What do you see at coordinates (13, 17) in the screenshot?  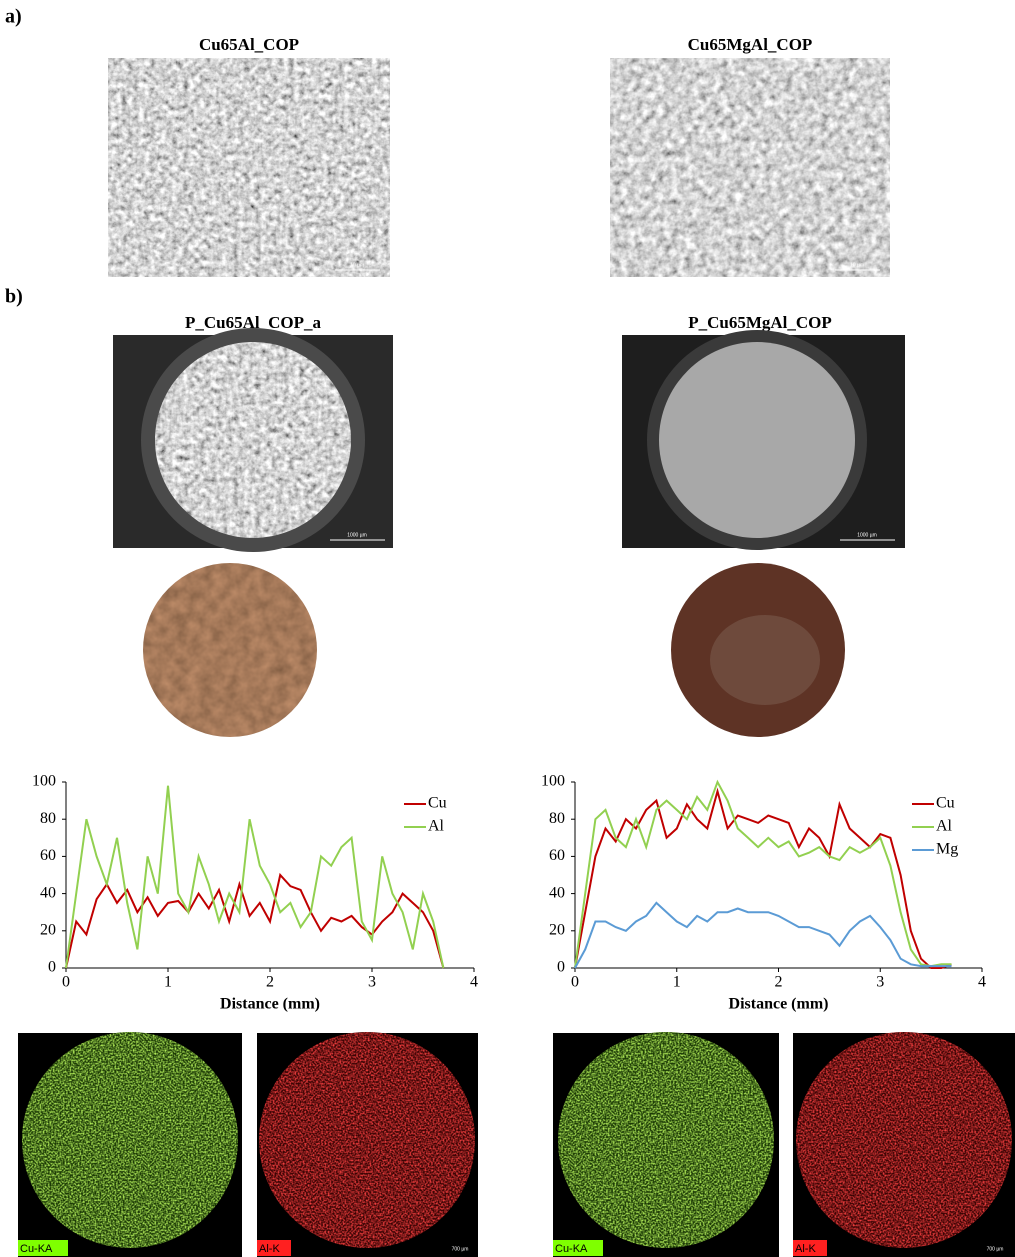 I see `panel-label: a)` at bounding box center [13, 17].